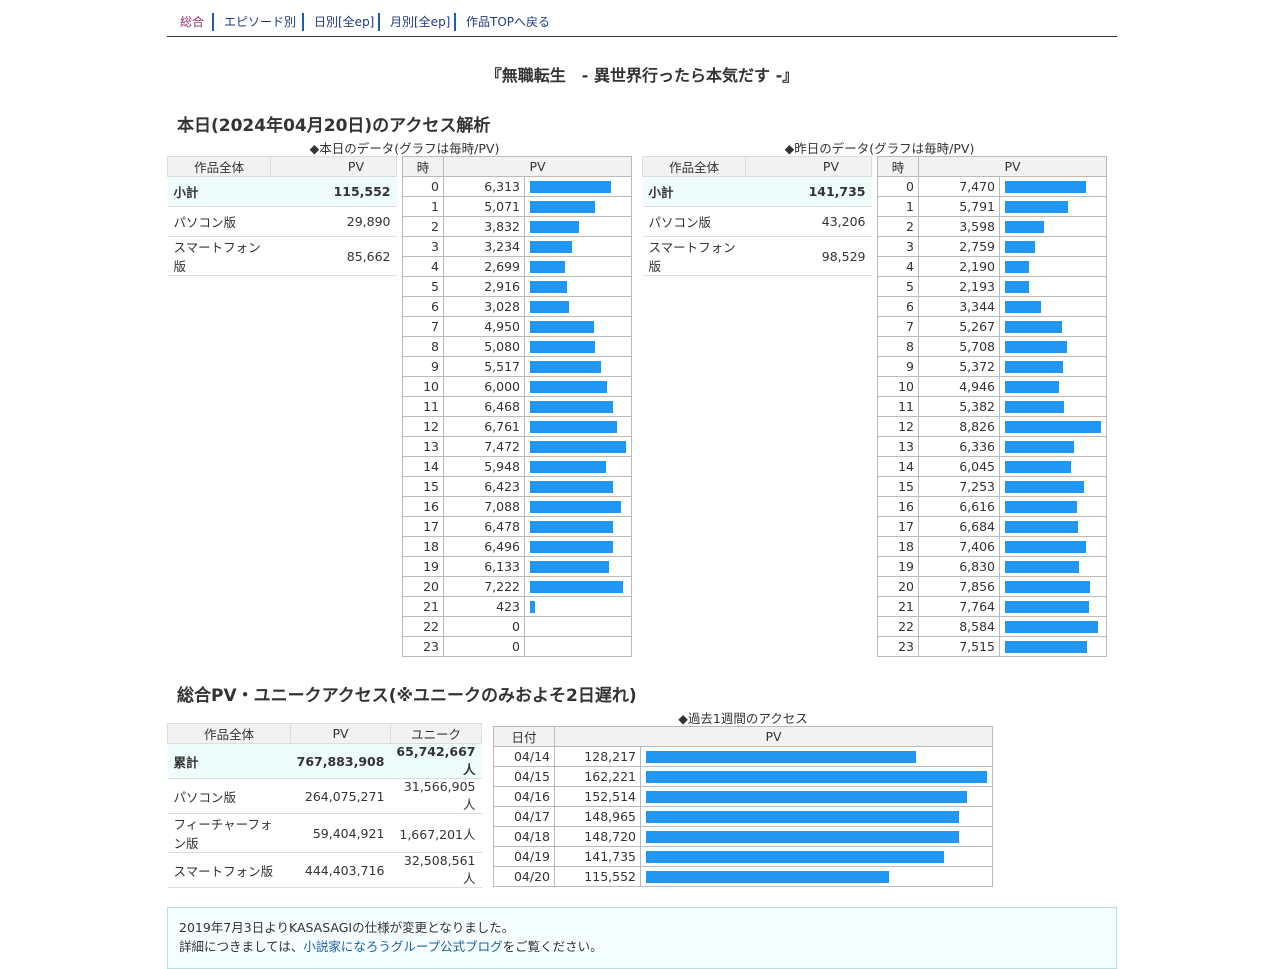  Describe the element at coordinates (757, 191) in the screenshot. I see `table-row: 小計 141,735` at that location.